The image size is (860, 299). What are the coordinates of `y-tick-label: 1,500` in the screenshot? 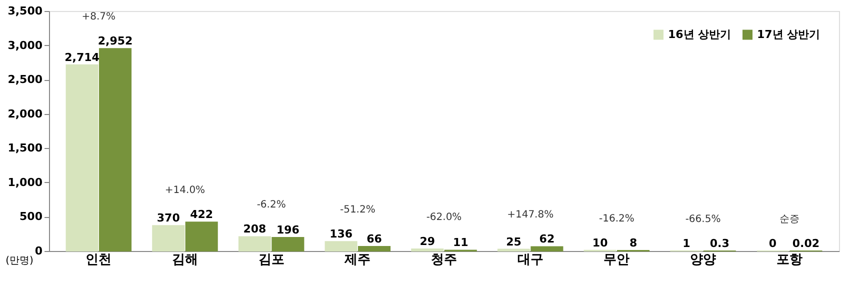 It's located at (25, 148).